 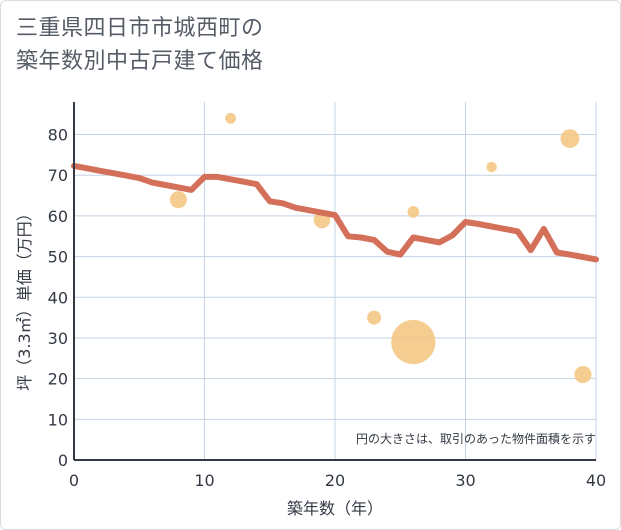 What do you see at coordinates (476, 438) in the screenshot?
I see `size-legend-note: 円の大きさは、取引のあった物件面積を示す` at bounding box center [476, 438].